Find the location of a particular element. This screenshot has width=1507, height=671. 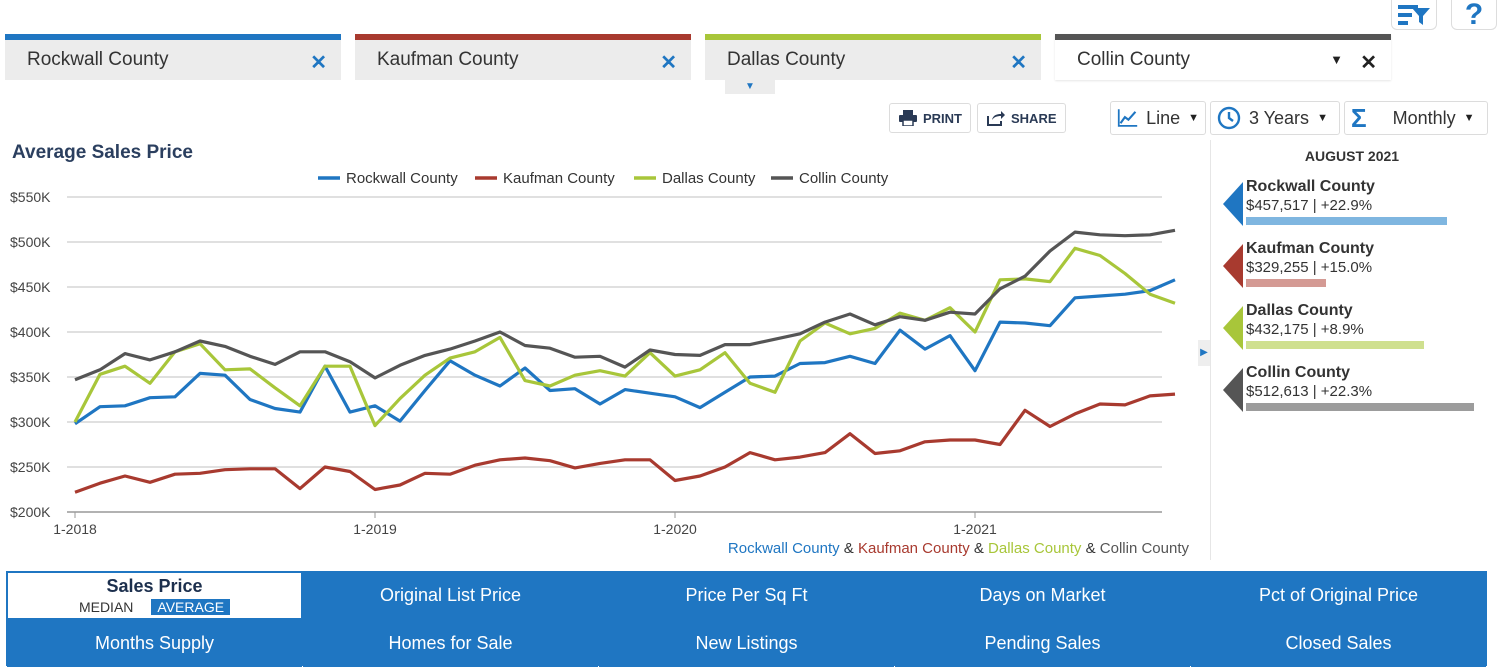

y-tick-label: $550K is located at coordinates (30, 197).